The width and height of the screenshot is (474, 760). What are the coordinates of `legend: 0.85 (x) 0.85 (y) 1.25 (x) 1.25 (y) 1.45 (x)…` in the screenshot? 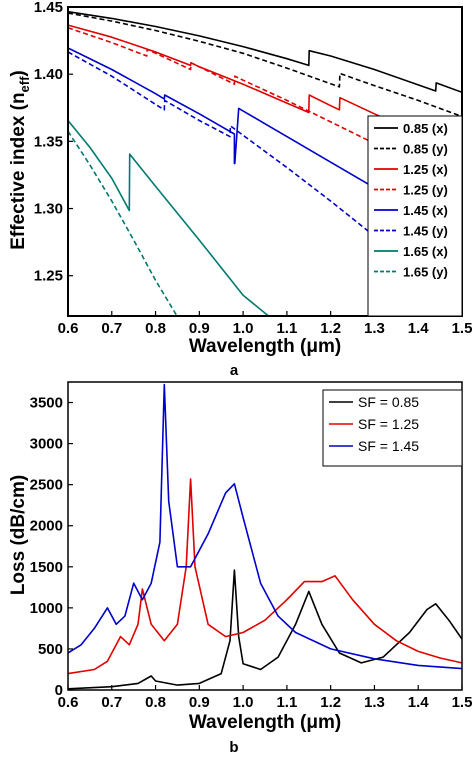 It's located at (415, 216).